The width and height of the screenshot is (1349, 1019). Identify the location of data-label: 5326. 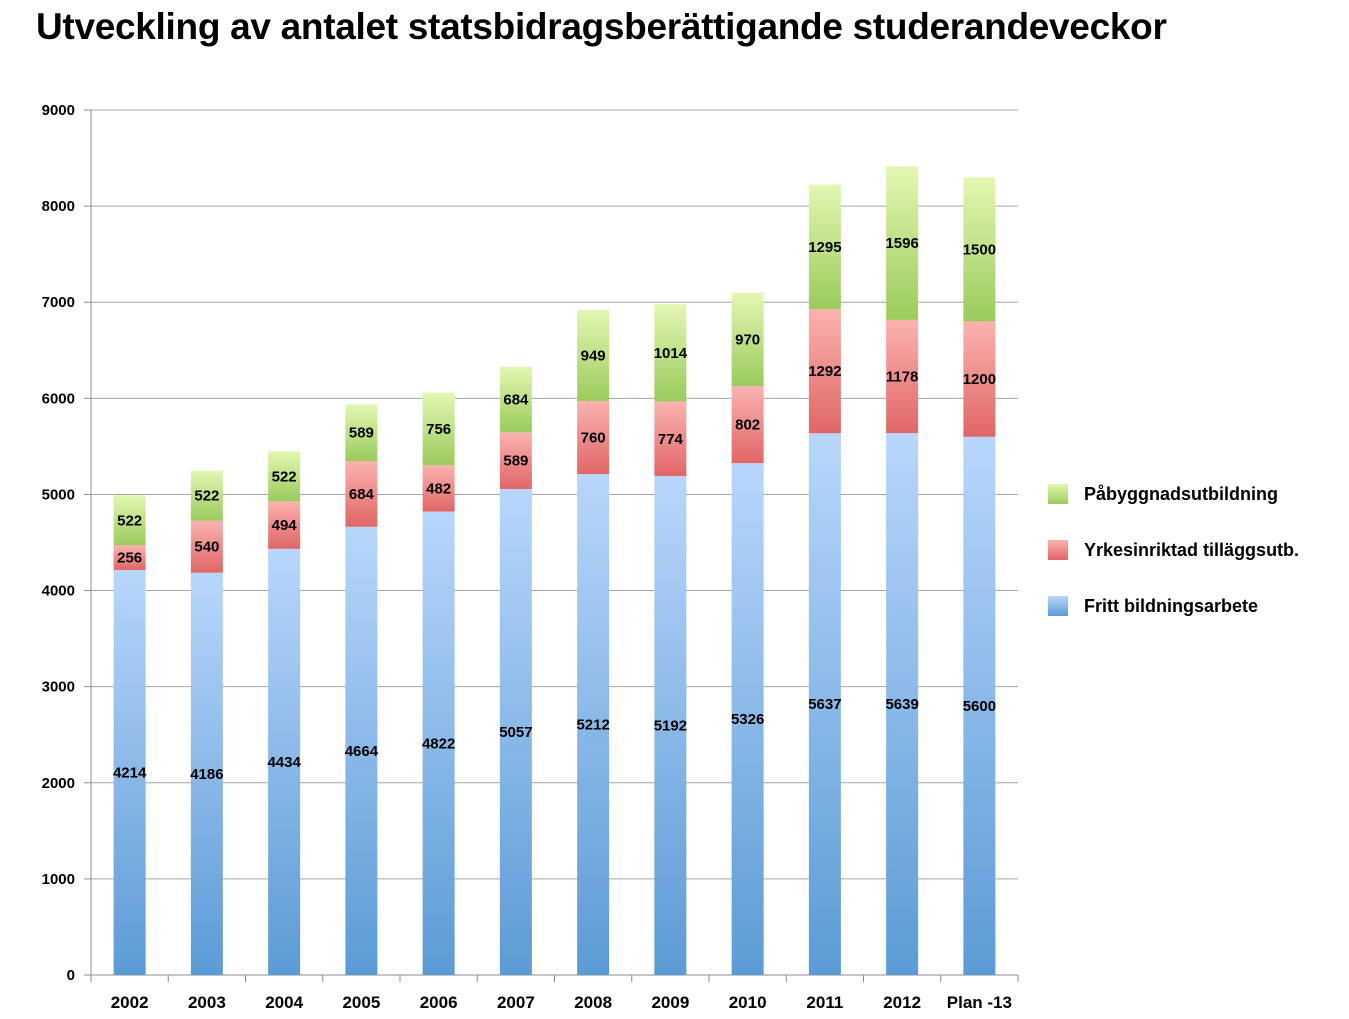
(747, 719).